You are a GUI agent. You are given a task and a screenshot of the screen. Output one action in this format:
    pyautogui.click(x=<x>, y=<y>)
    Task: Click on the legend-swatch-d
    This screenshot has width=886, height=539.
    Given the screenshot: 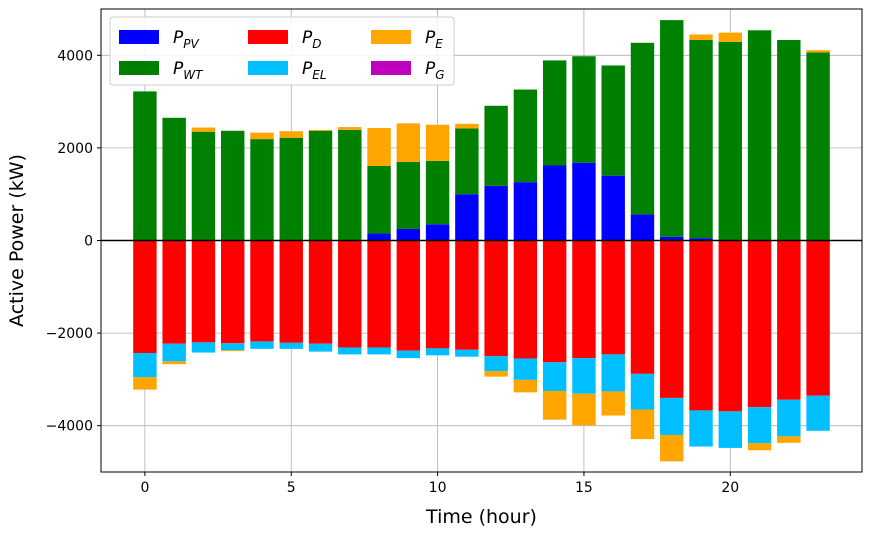 What is the action you would take?
    pyautogui.click(x=268, y=37)
    